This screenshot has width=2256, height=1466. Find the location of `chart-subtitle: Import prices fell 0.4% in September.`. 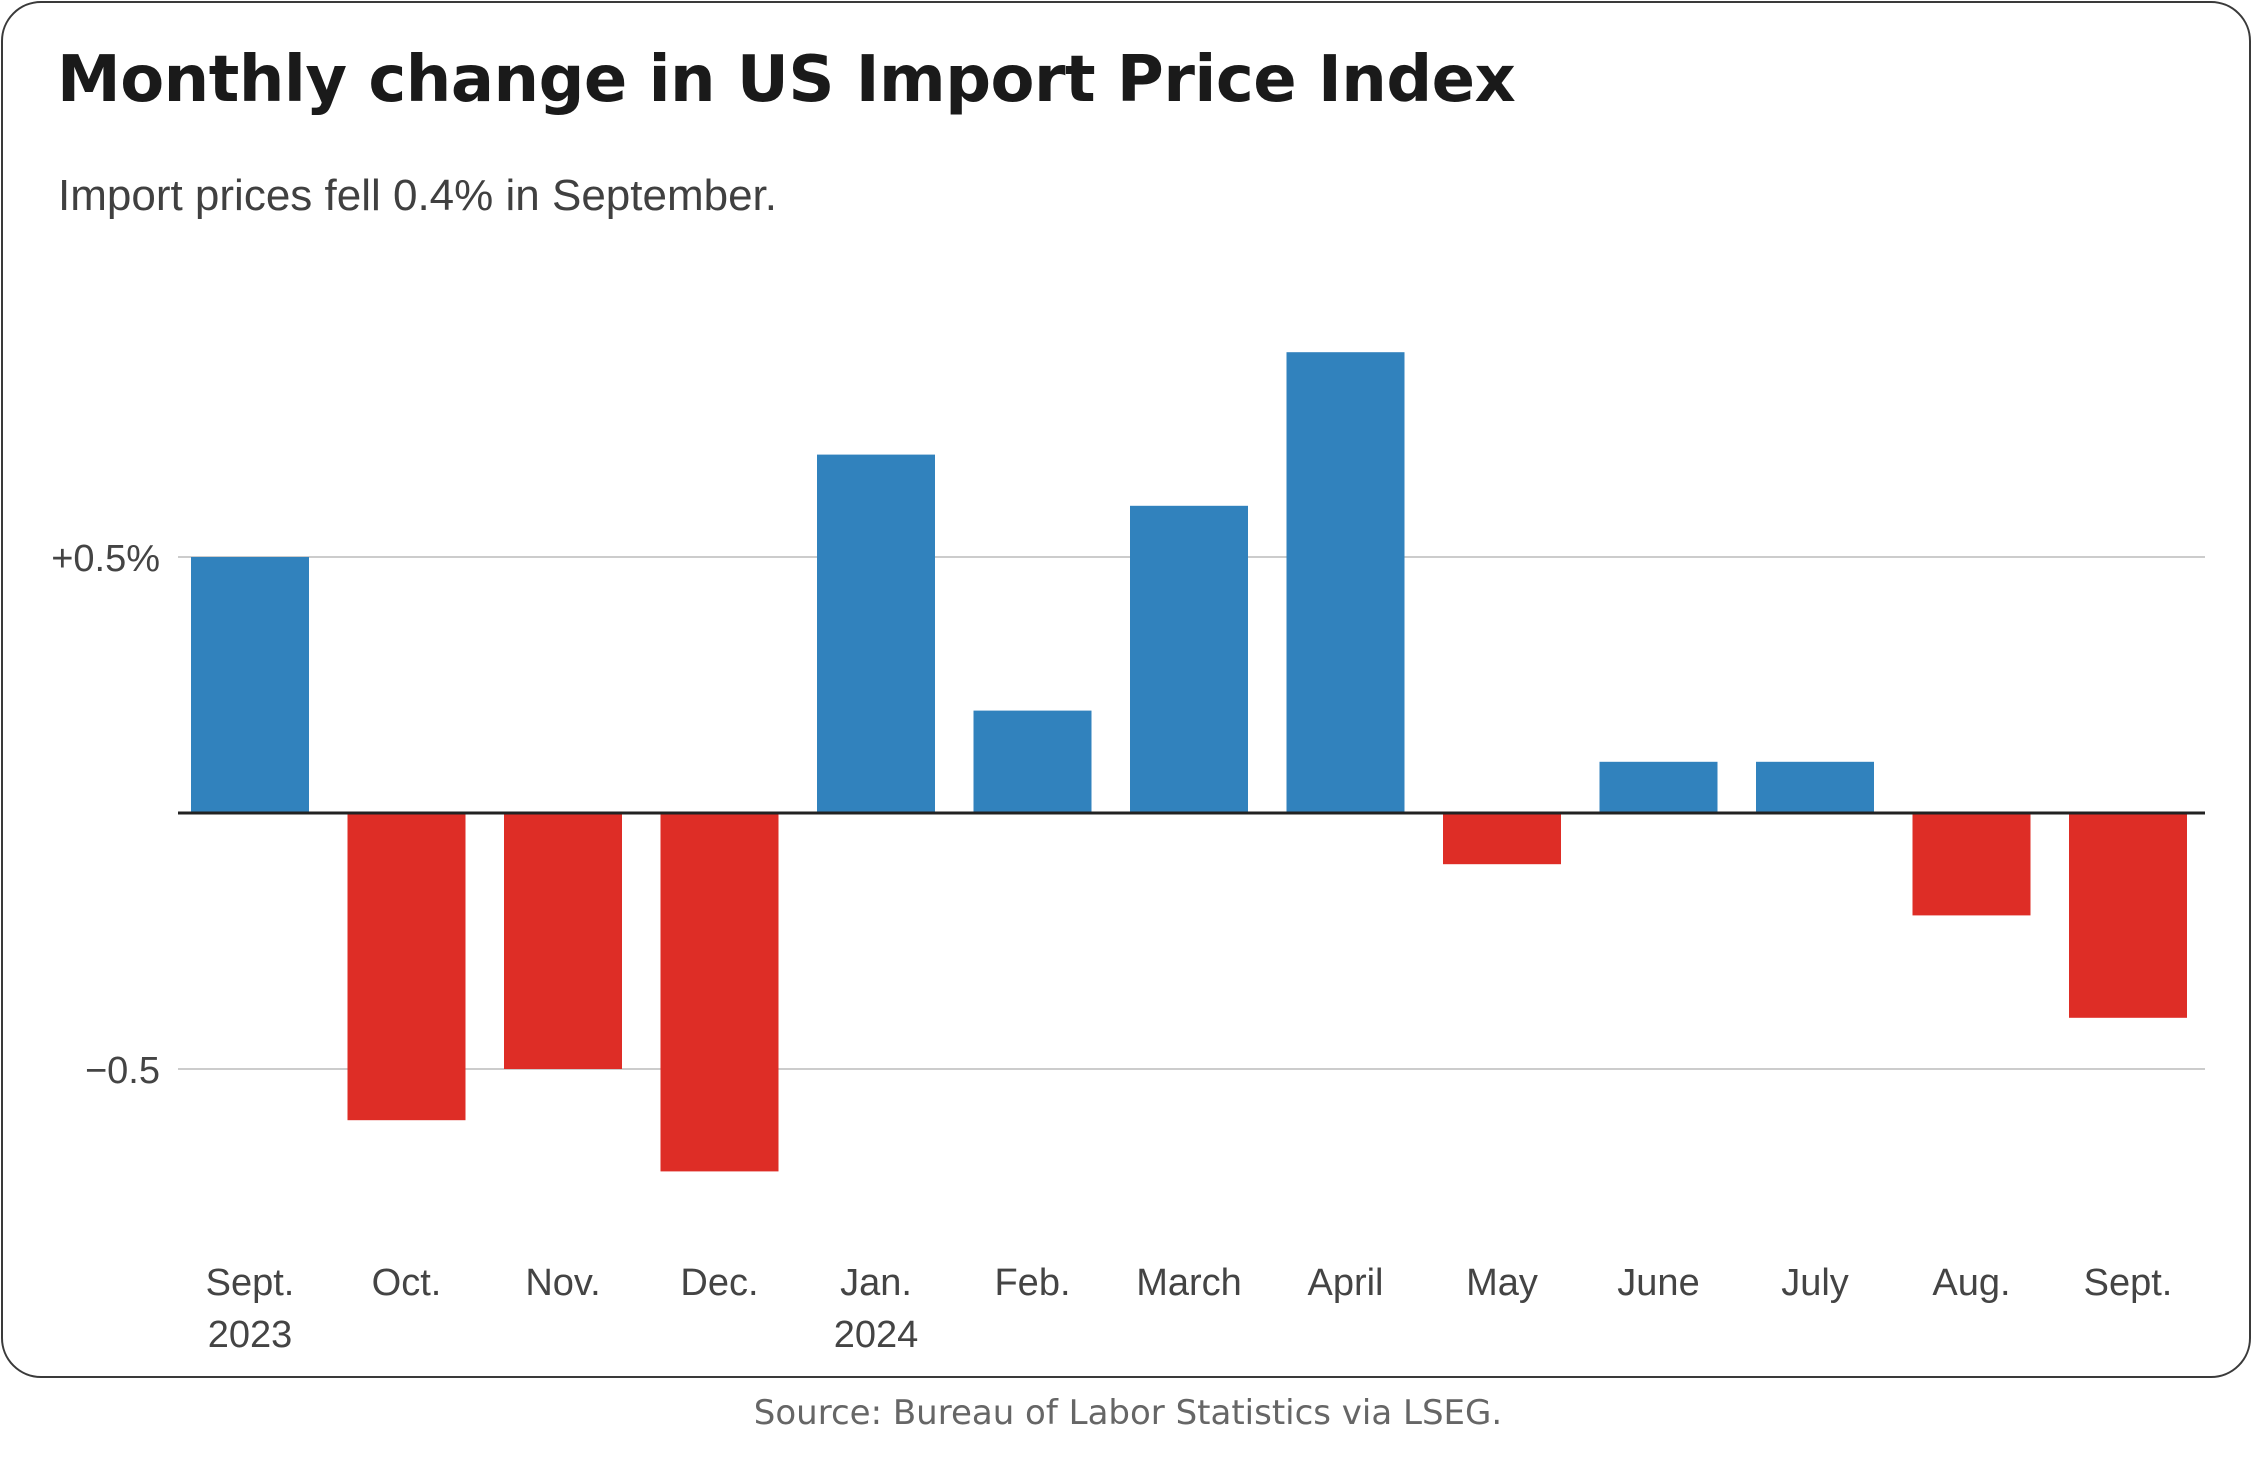

chart-subtitle: Import prices fell 0.4% in September. is located at coordinates (417, 195).